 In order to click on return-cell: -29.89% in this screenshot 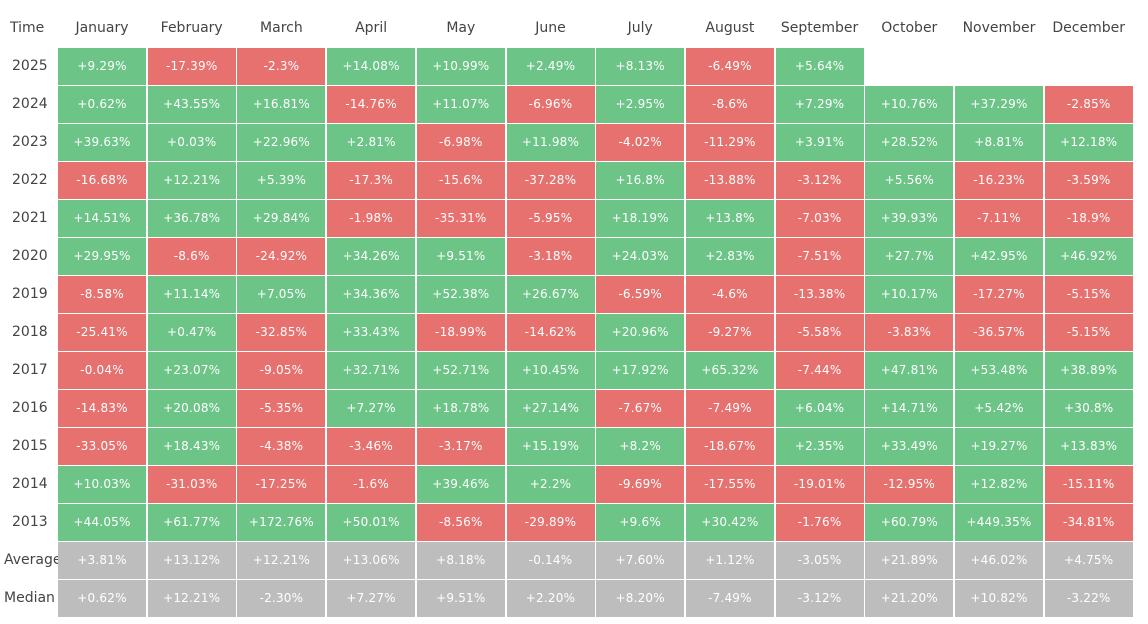, I will do `click(550, 522)`.